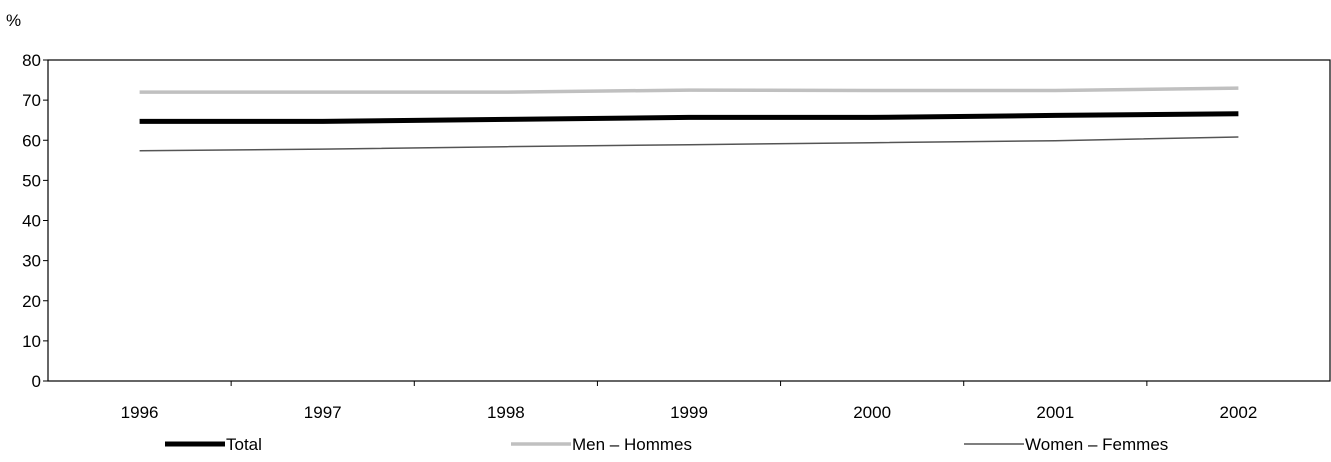 The height and width of the screenshot is (462, 1331). What do you see at coordinates (31, 261) in the screenshot?
I see `y-tick-label: 30` at bounding box center [31, 261].